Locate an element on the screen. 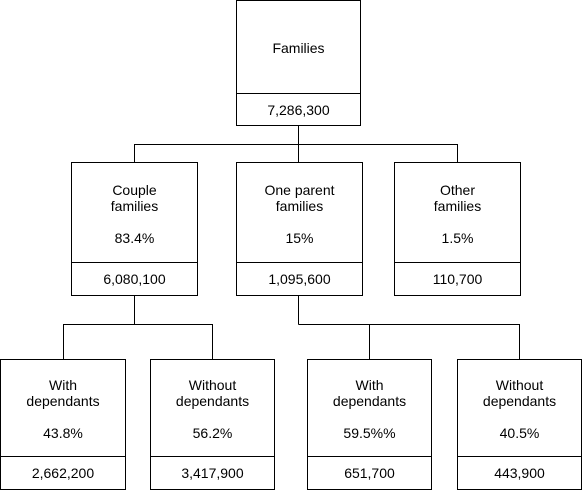 Image resolution: width=582 pixels, height=490 pixels. node-one-parent-with-dependants-value: 651,700 is located at coordinates (369, 472).